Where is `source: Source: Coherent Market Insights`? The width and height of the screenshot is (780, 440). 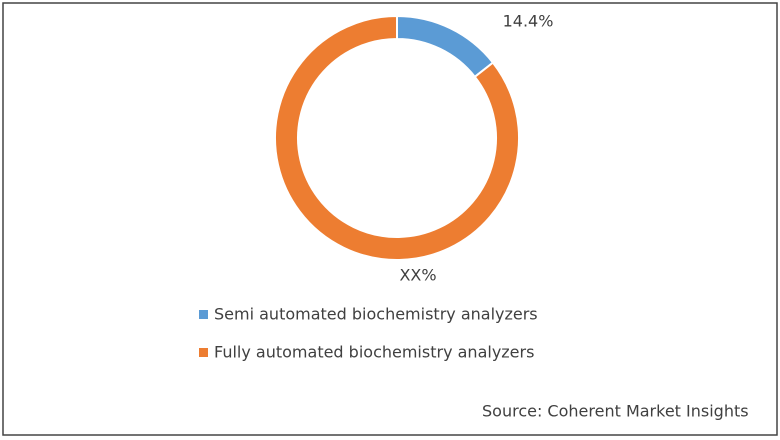 source: Source: Coherent Market Insights is located at coordinates (615, 411).